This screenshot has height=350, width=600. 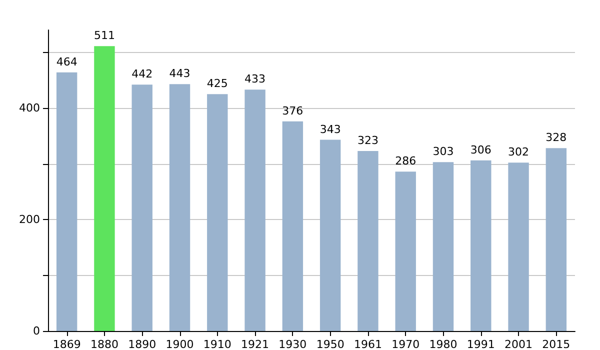 I want to click on data-label: 306, so click(x=481, y=149).